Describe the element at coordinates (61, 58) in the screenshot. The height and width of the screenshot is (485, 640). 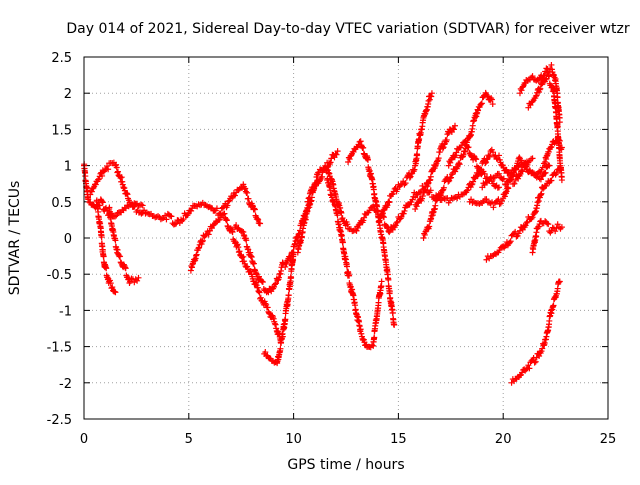
I see `y-tick-label: 2.5` at that location.